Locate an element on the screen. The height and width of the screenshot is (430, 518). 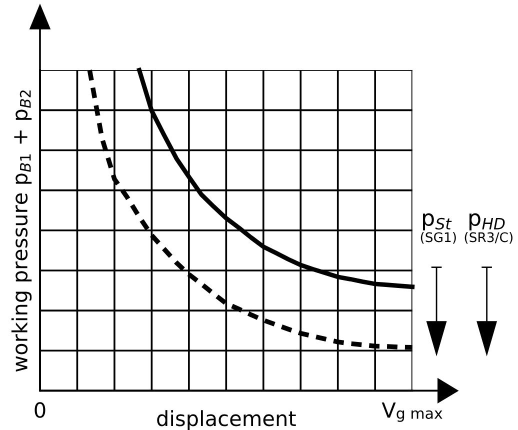
text: (SR3/C) is located at coordinates (488, 238).